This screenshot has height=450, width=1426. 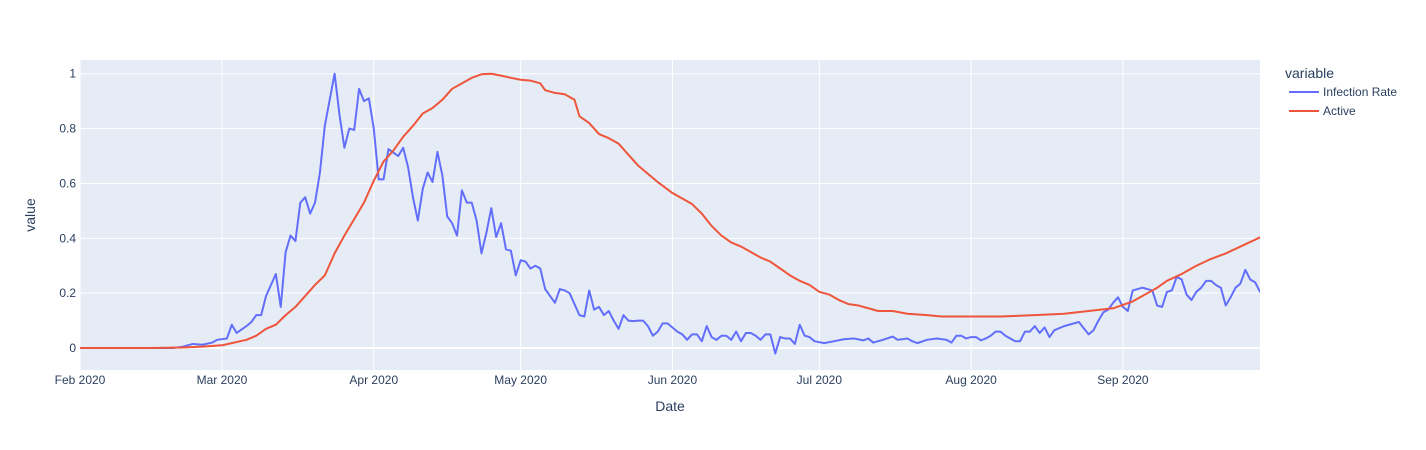 What do you see at coordinates (1322, 111) in the screenshot?
I see `legend-item: Active` at bounding box center [1322, 111].